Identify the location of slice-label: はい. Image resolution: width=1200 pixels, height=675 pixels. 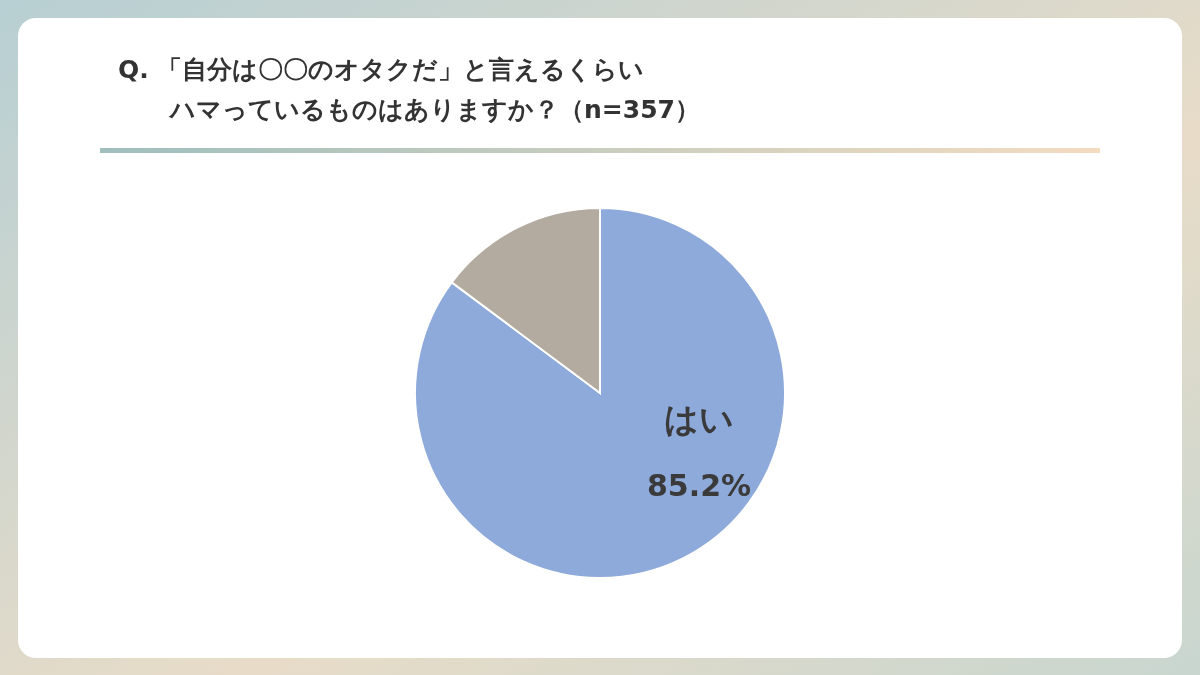
(699, 418).